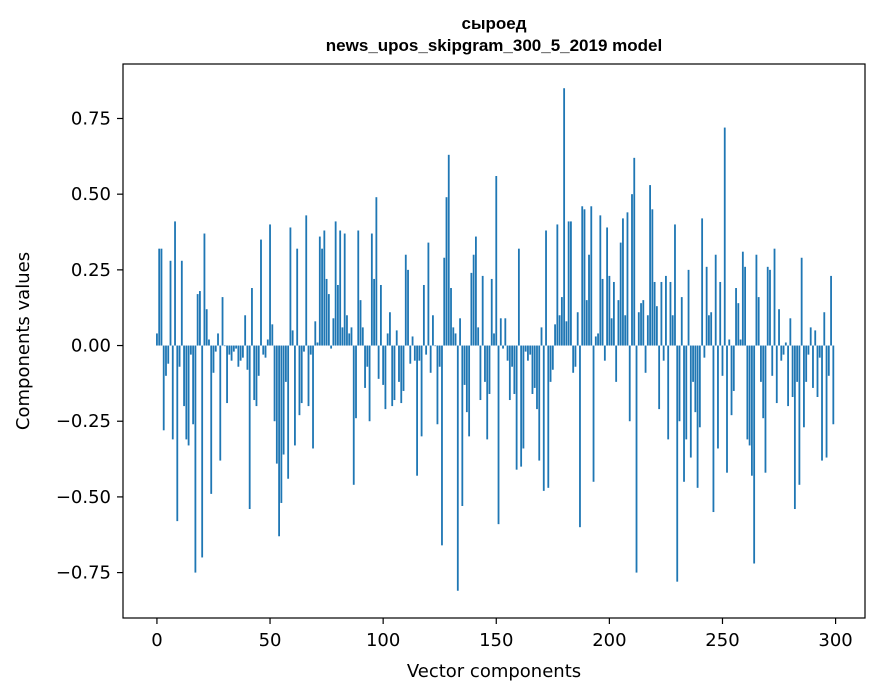  Describe the element at coordinates (494, 671) in the screenshot. I see `x-axis-label: Vector components` at that location.